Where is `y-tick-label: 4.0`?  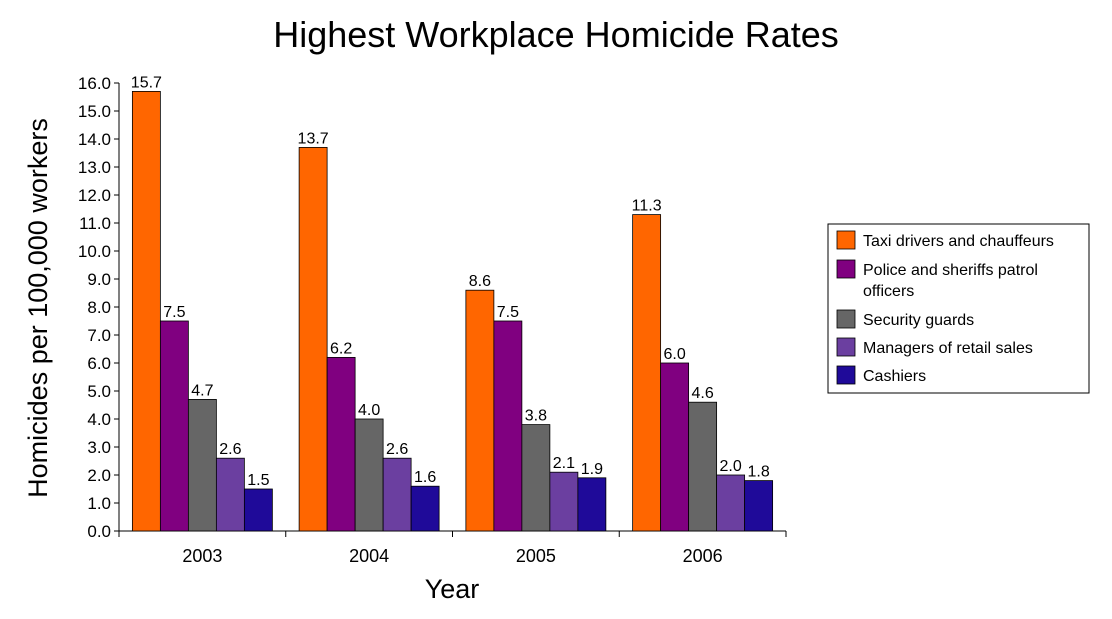 y-tick-label: 4.0 is located at coordinates (99, 419).